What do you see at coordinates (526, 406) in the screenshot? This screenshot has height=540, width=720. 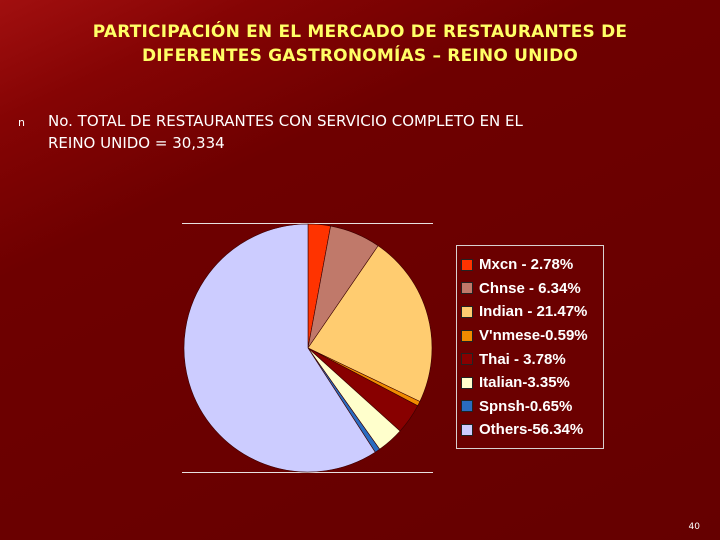 I see `legend-label-6: Spnsh-0.65%` at bounding box center [526, 406].